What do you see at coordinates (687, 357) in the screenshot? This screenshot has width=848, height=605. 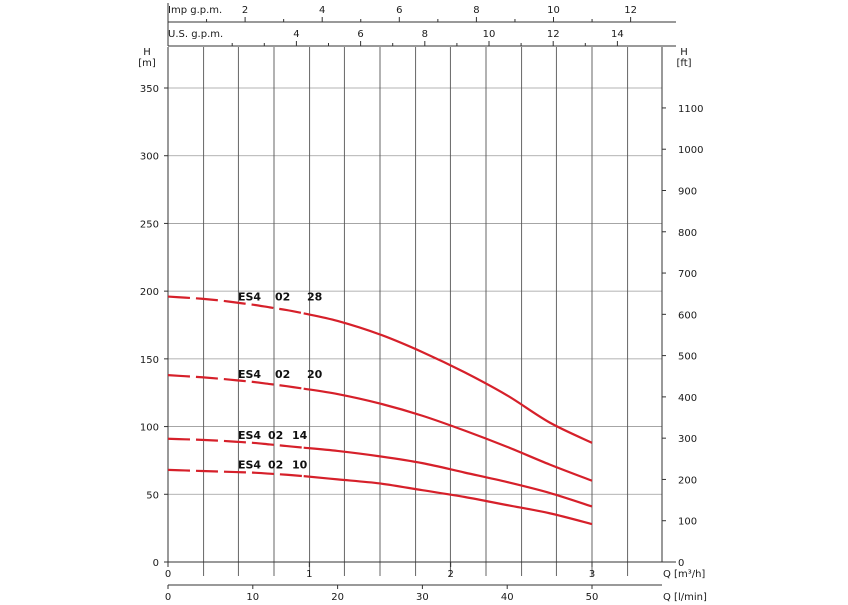 I see `right-tick-label: 500` at bounding box center [687, 357].